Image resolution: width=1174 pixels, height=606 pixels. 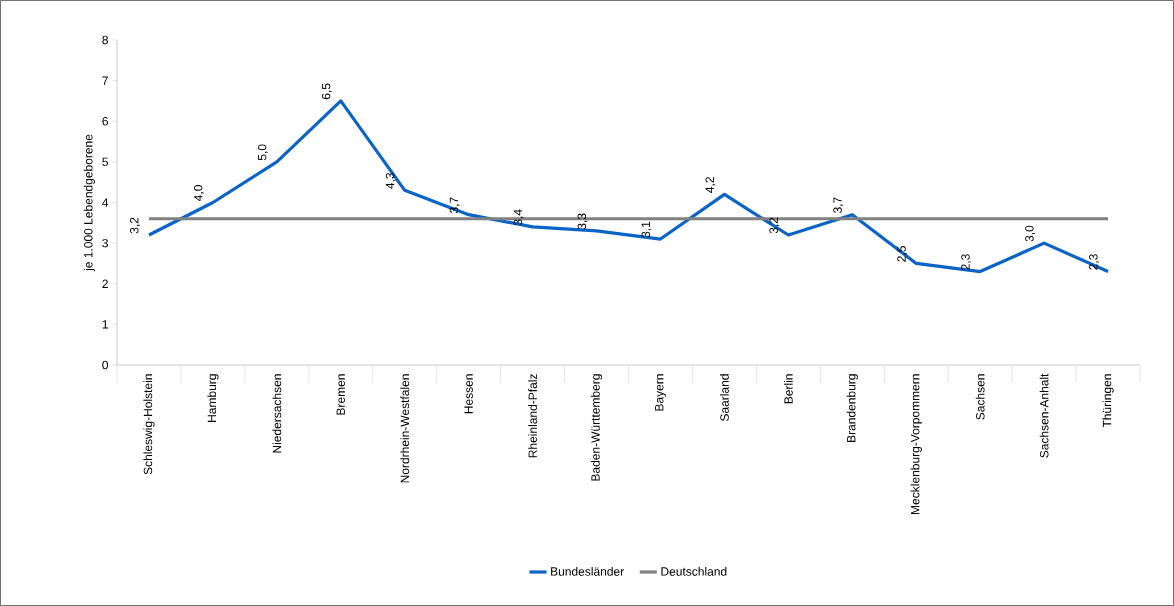 I want to click on y-tick-label: 7, so click(x=105, y=80).